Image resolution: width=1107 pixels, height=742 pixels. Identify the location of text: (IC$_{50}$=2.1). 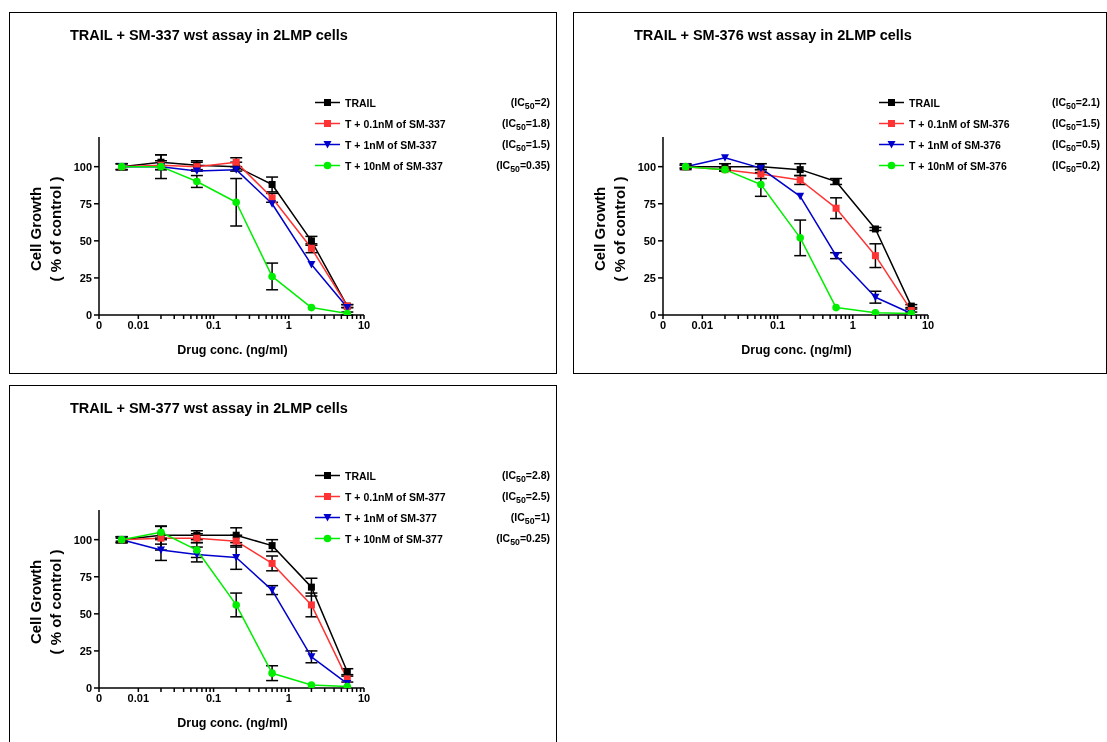
(1076, 104).